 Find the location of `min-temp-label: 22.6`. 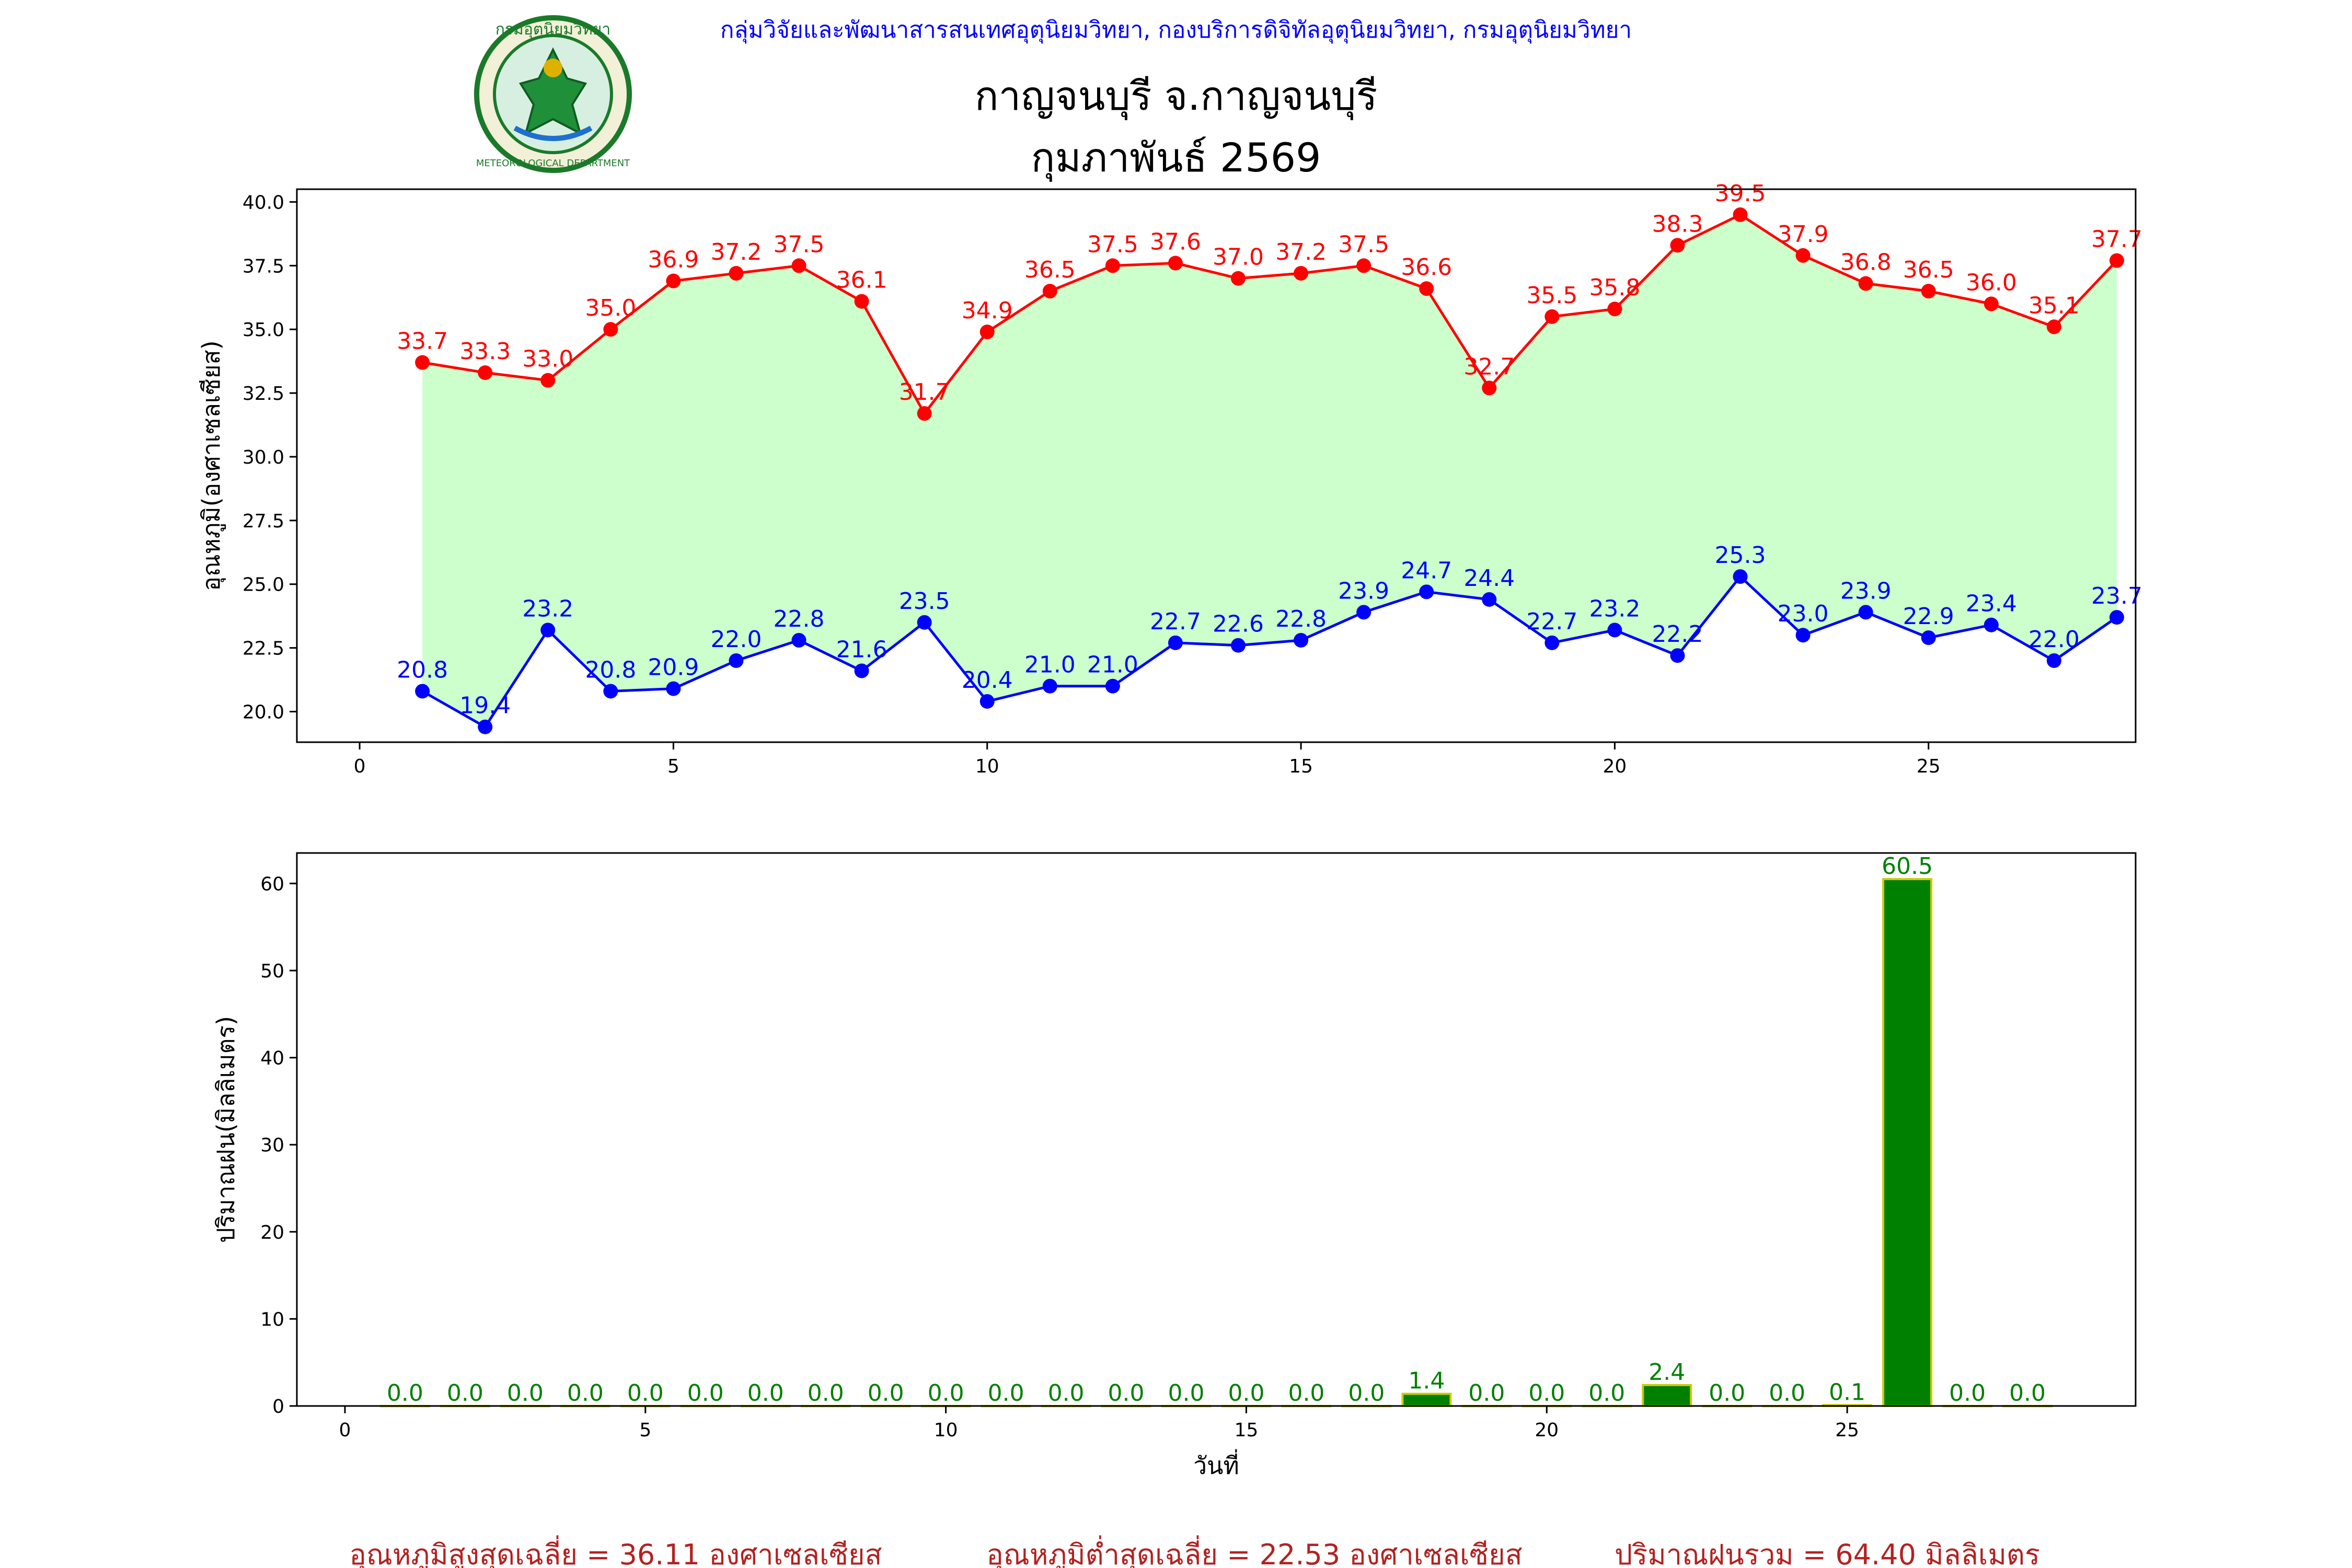

min-temp-label: 22.6 is located at coordinates (1238, 624).